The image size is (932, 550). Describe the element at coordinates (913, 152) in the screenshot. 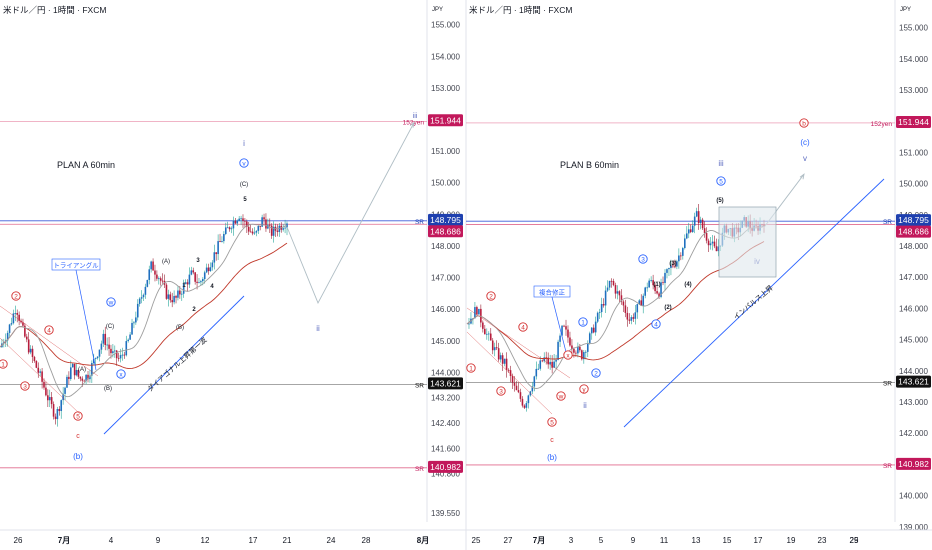

I see `y-tick-label: 151.000` at that location.